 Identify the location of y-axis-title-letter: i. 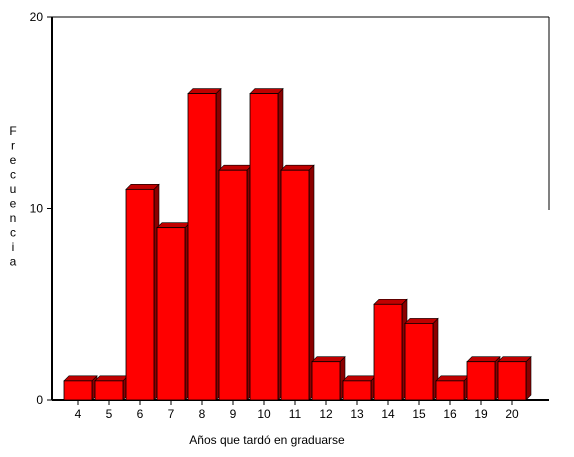
(13, 247).